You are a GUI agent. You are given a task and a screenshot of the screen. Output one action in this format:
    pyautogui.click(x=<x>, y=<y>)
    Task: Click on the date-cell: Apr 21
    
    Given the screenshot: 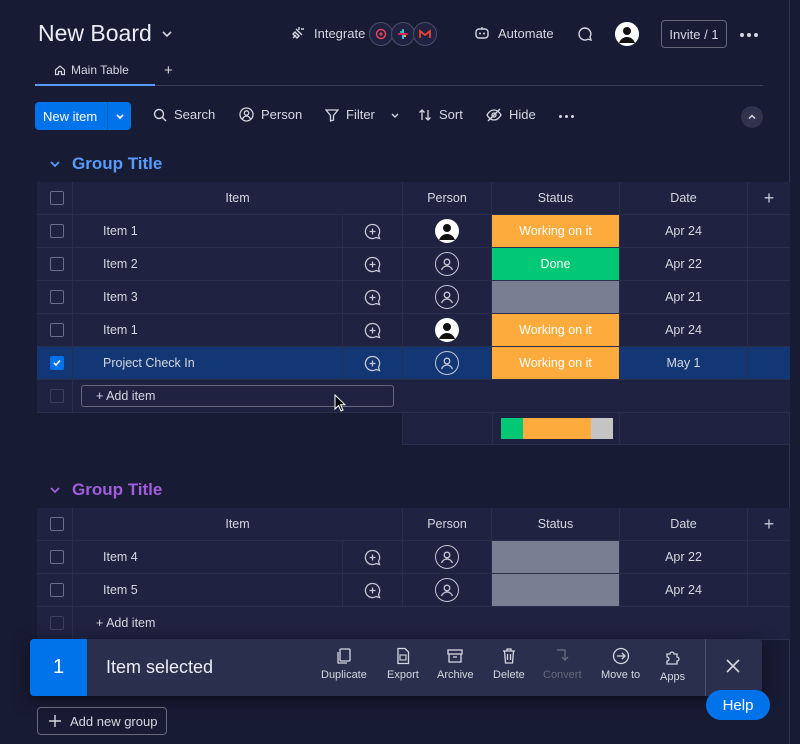 What is the action you would take?
    pyautogui.click(x=684, y=297)
    